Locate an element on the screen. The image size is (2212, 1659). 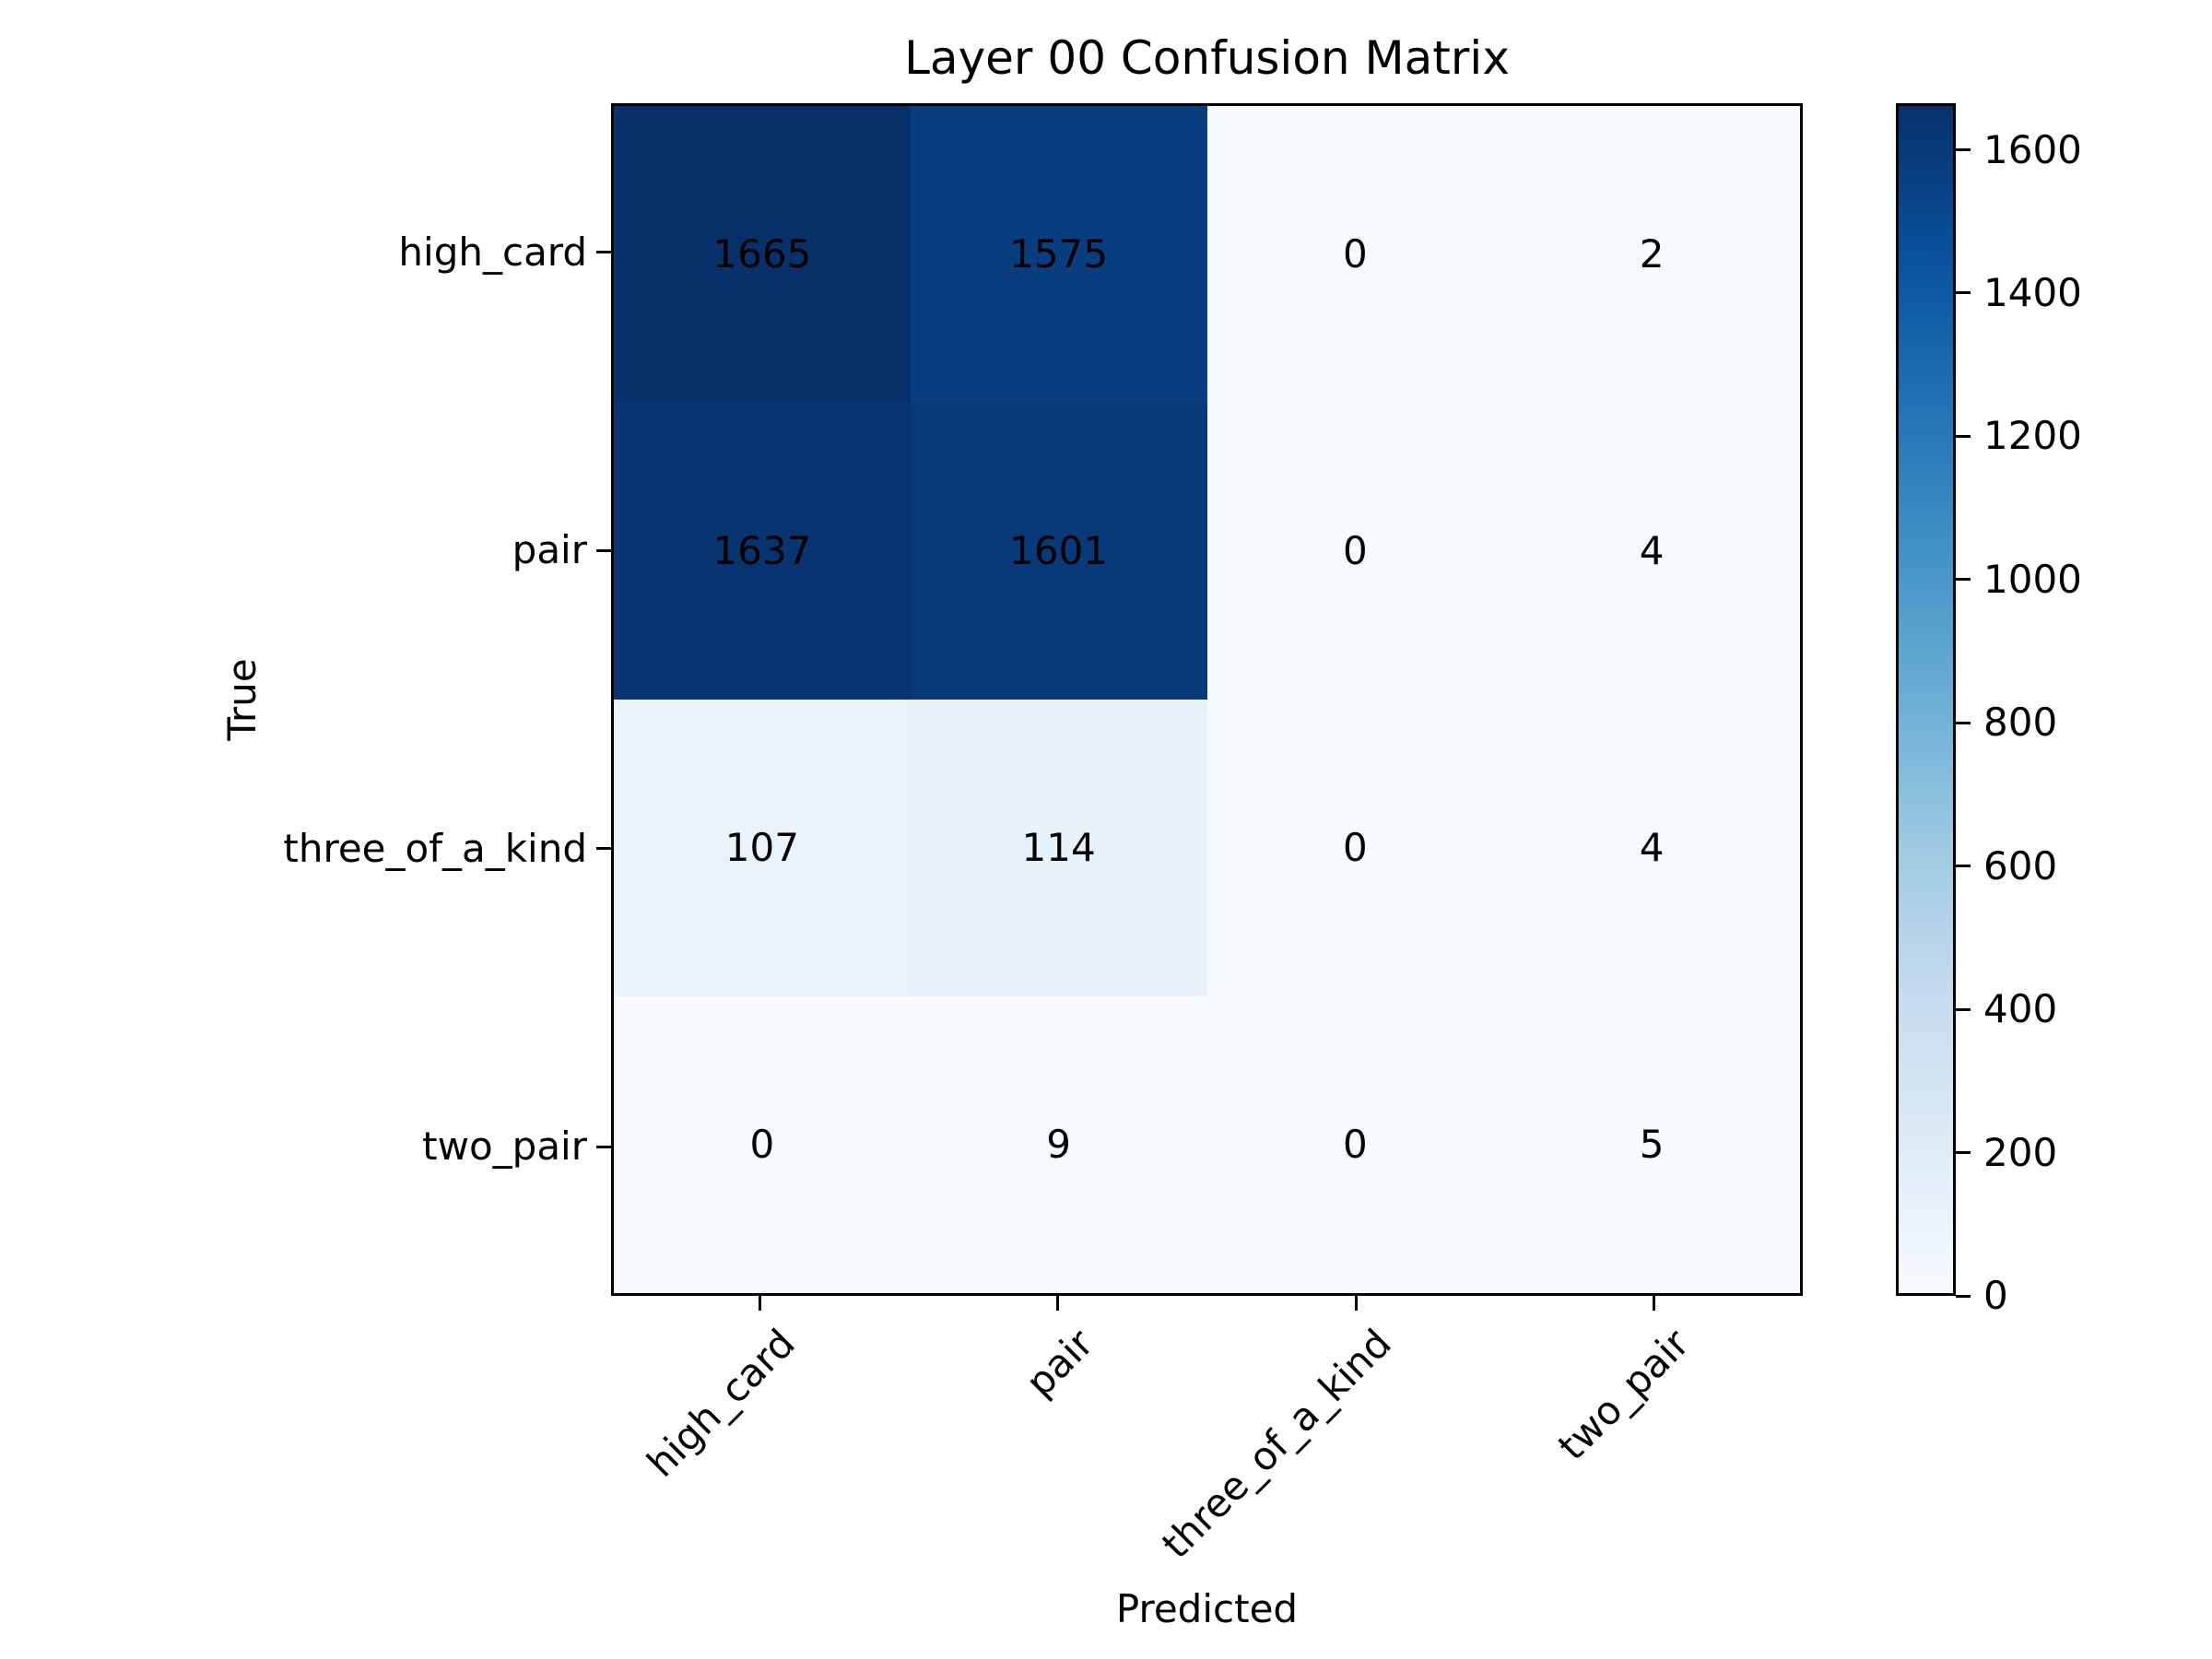
cell-value: 1575 is located at coordinates (1059, 253).